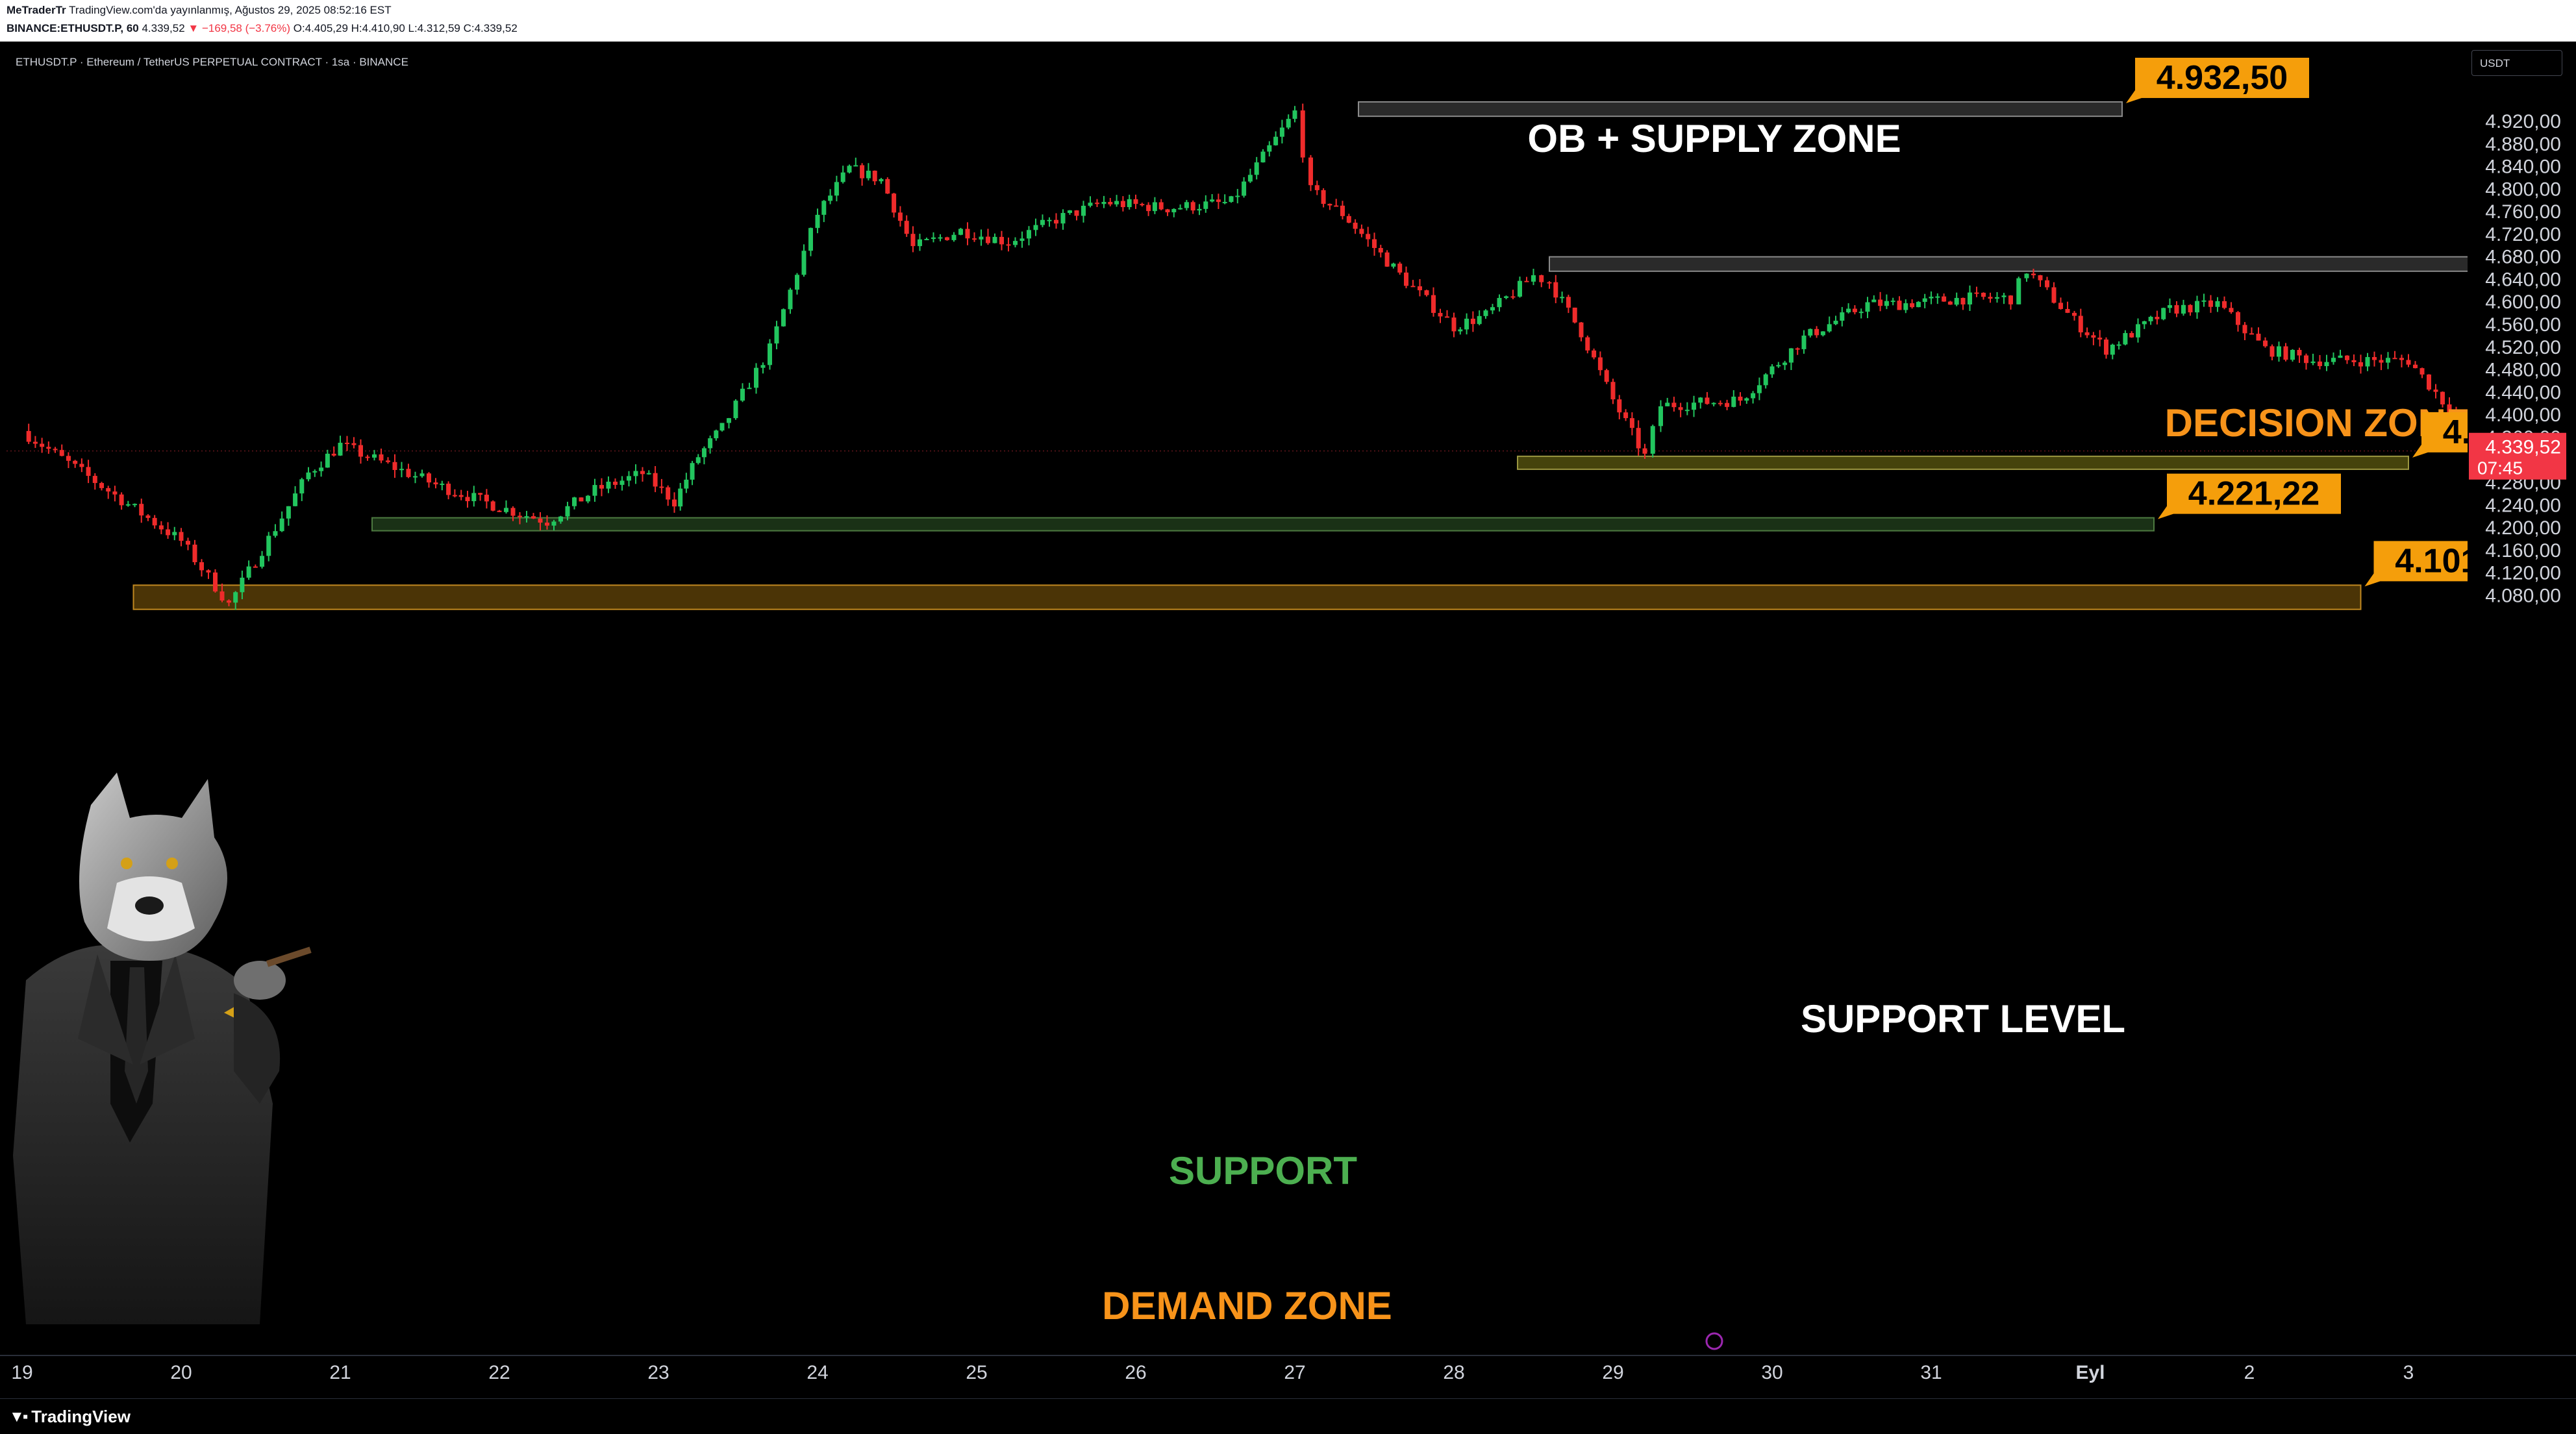  What do you see at coordinates (2420, 451) in the screenshot?
I see `price-tag-pointer` at bounding box center [2420, 451].